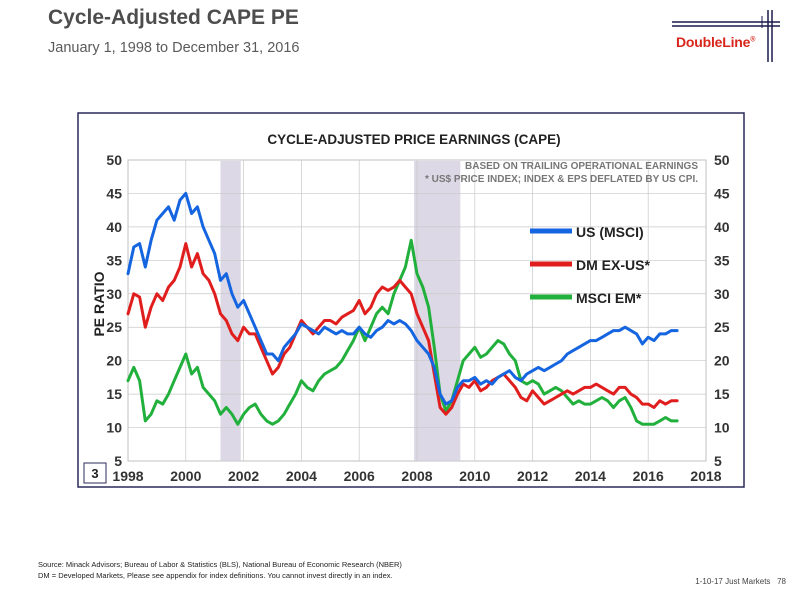  Describe the element at coordinates (722, 227) in the screenshot. I see `y-tick-label-right: 40` at that location.